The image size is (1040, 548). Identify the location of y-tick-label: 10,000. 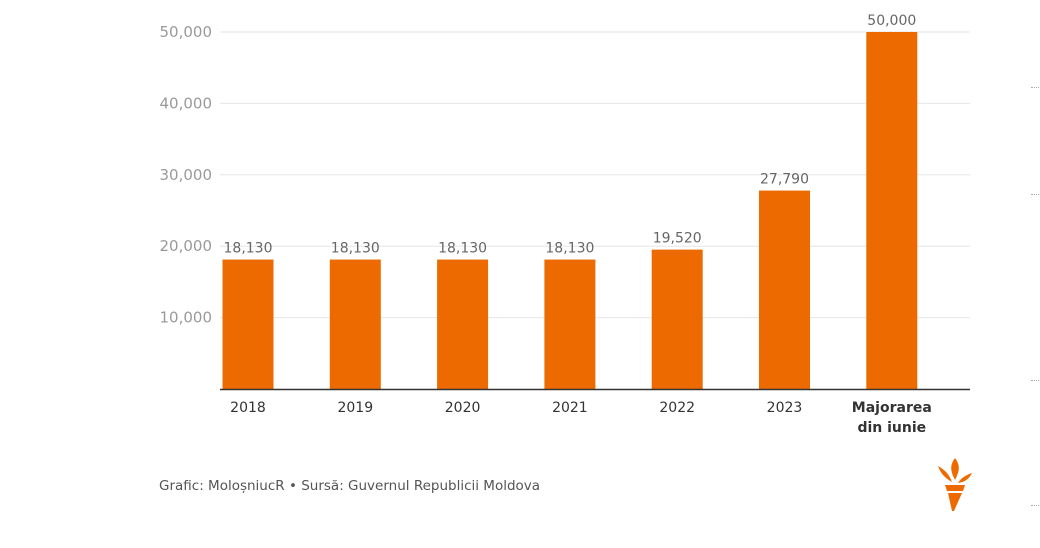
(186, 318).